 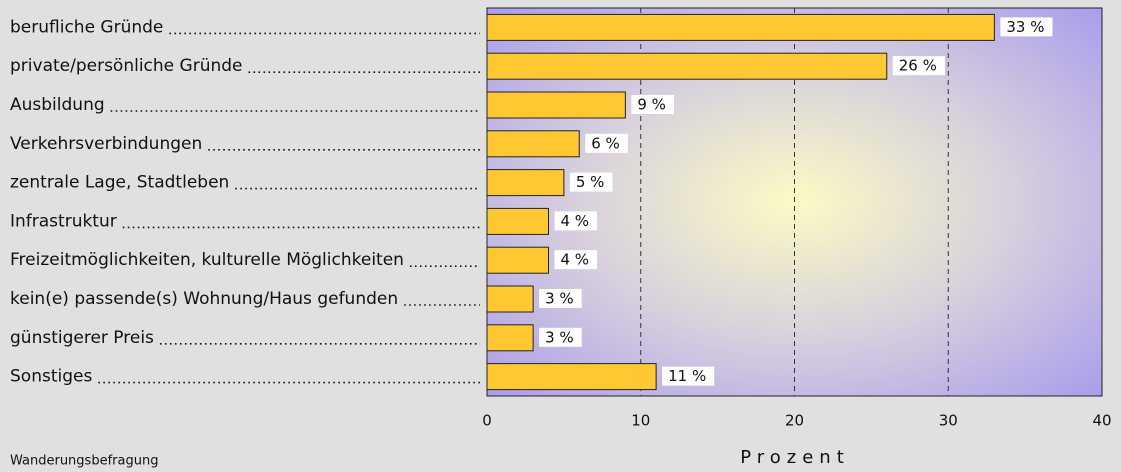 I want to click on category-label: berufliche Gründe, so click(x=86, y=27).